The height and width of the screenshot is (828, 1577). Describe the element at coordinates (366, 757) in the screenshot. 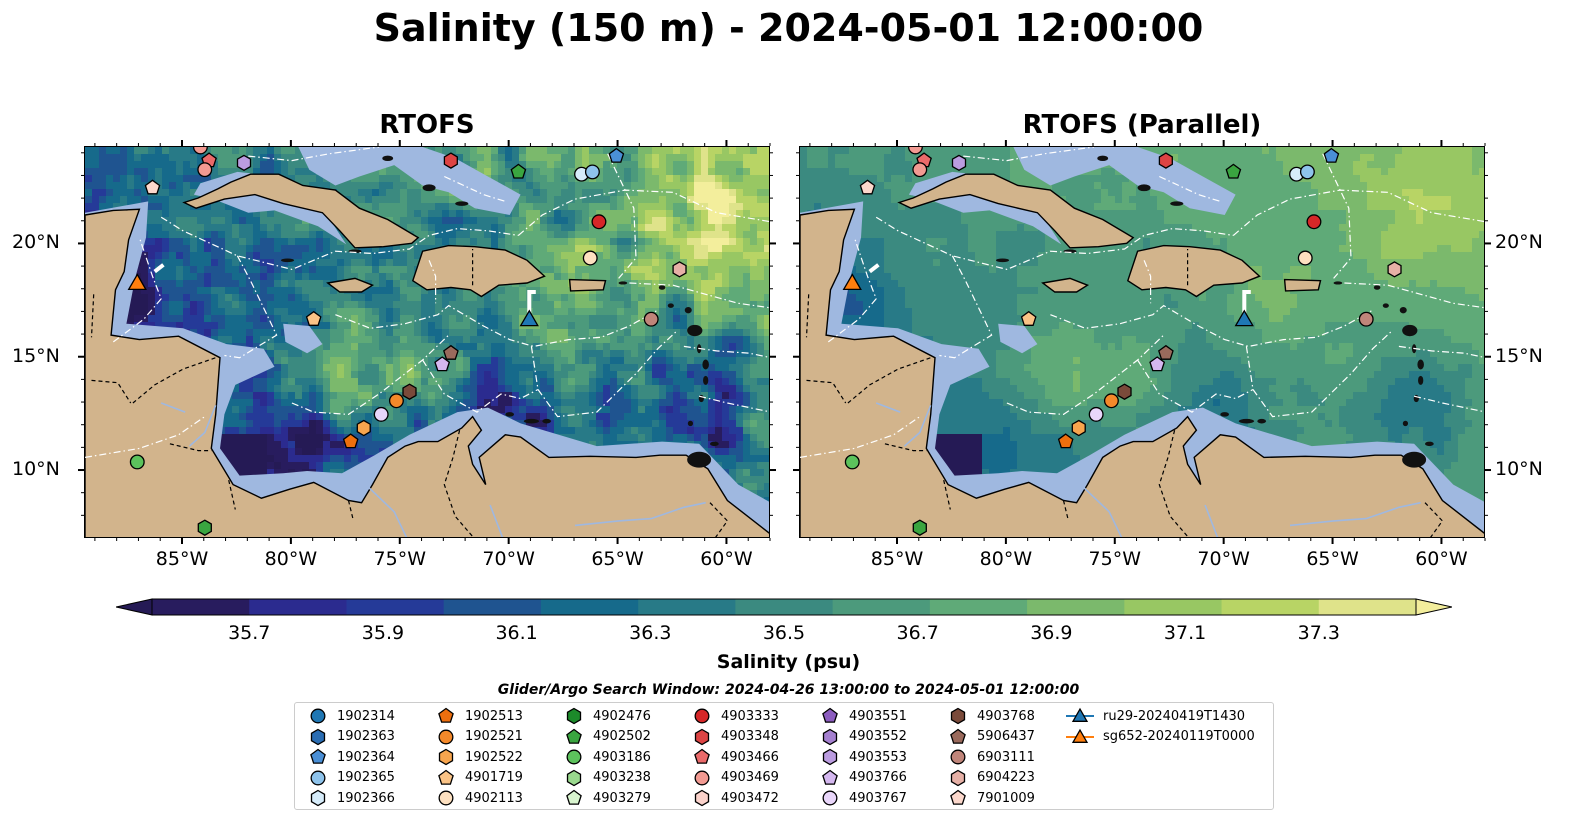

I see `legend-label: 1902364` at that location.